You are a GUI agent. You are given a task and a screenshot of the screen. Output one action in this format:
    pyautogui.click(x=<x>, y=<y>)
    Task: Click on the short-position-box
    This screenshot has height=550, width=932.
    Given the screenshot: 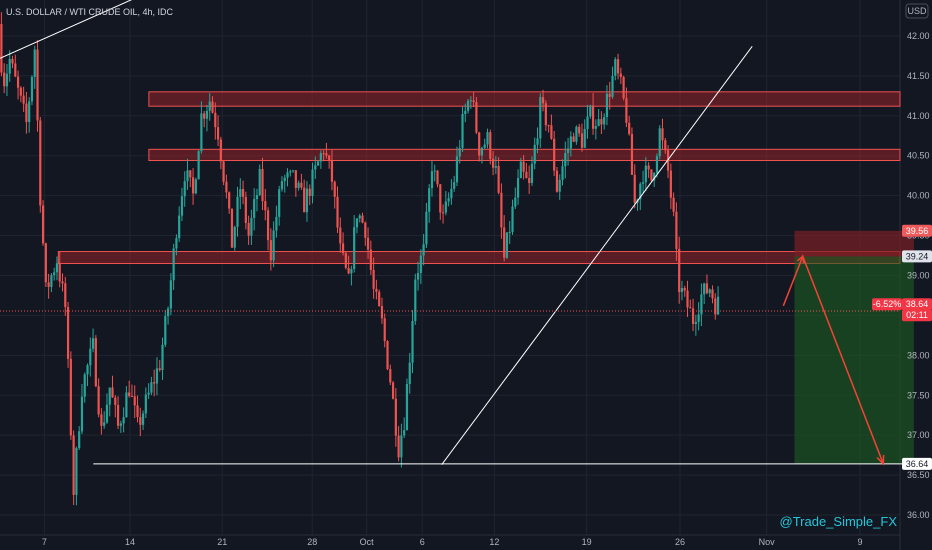 What is the action you would take?
    pyautogui.click(x=854, y=347)
    